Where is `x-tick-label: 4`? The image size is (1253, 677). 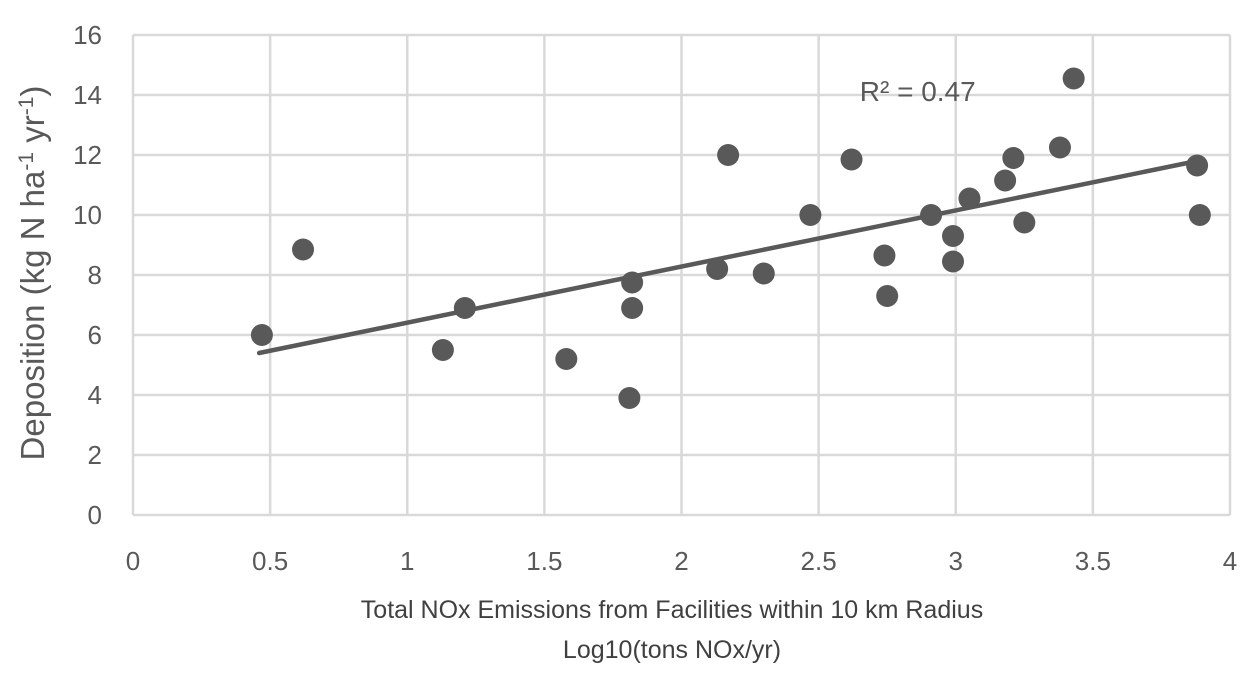
x-tick-label: 4 is located at coordinates (1230, 561).